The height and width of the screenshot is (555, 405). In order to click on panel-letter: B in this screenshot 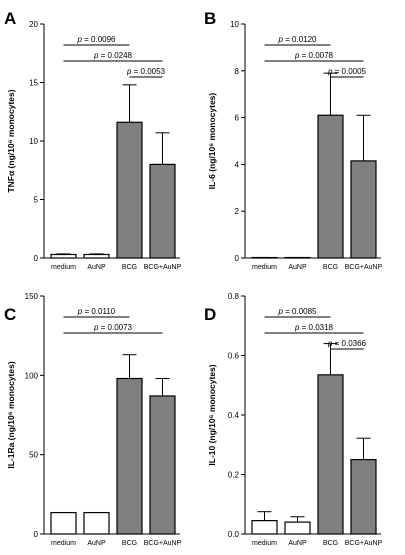, I will do `click(210, 18)`.